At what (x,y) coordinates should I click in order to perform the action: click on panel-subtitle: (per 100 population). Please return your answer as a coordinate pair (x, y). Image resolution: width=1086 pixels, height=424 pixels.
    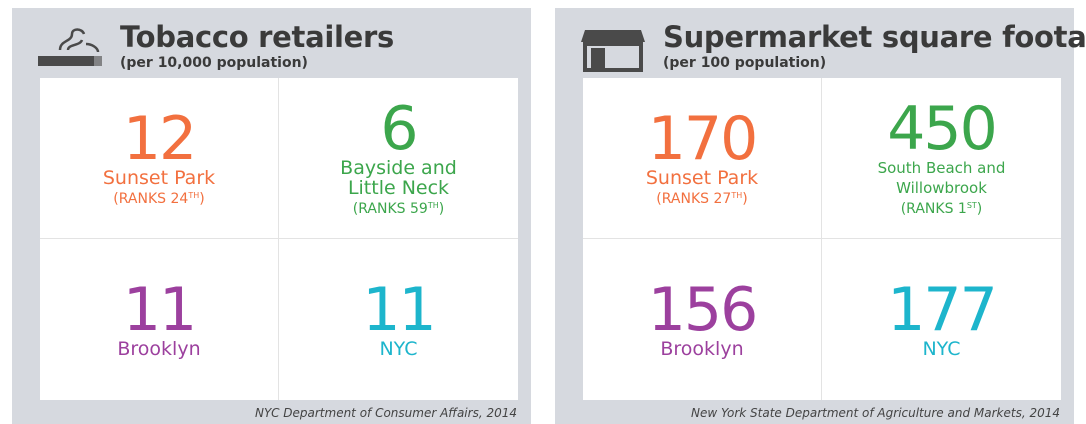
    Looking at the image, I should click on (745, 63).